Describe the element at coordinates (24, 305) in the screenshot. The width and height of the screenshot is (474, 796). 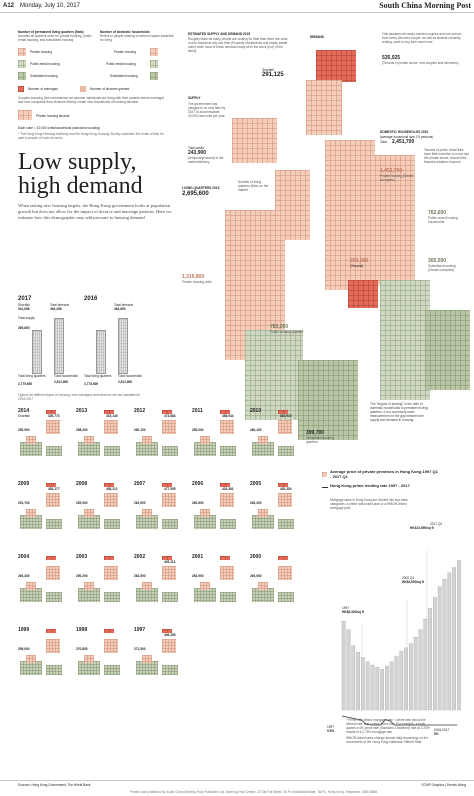
I see `year-2017-shortfall-label: Shortfall` at that location.